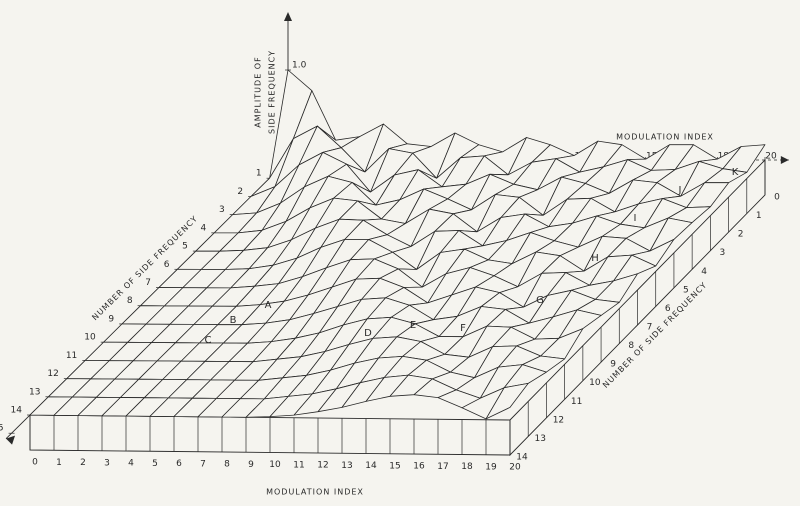  I want to click on x-tick-label: 17, so click(442, 467).